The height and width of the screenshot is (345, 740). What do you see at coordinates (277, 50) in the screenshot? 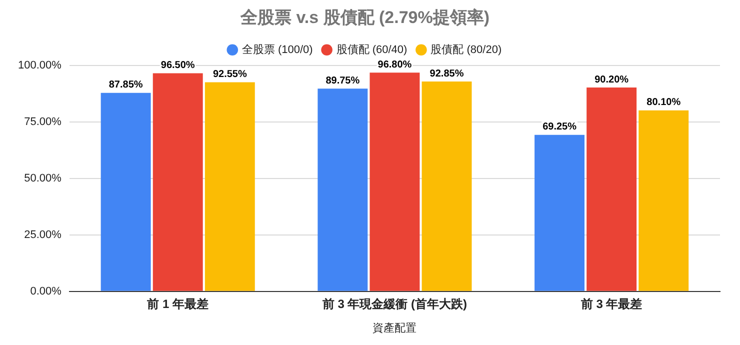
I see `legend-label: 全股票 (100/0)` at bounding box center [277, 50].